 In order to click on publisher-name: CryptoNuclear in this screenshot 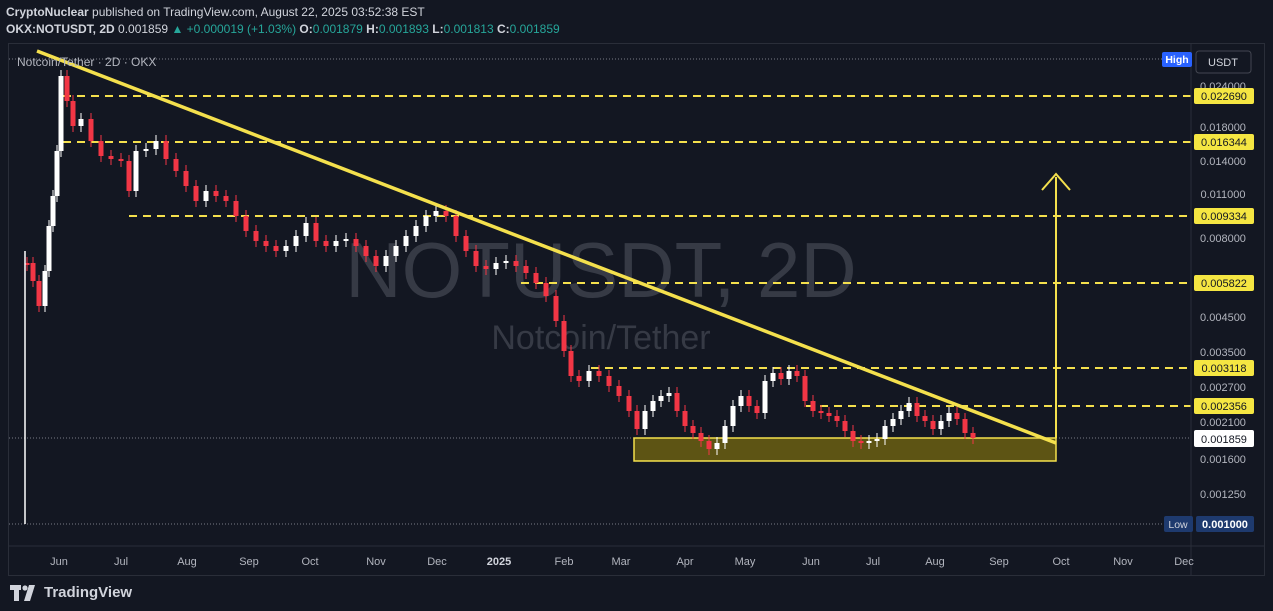, I will do `click(47, 12)`.